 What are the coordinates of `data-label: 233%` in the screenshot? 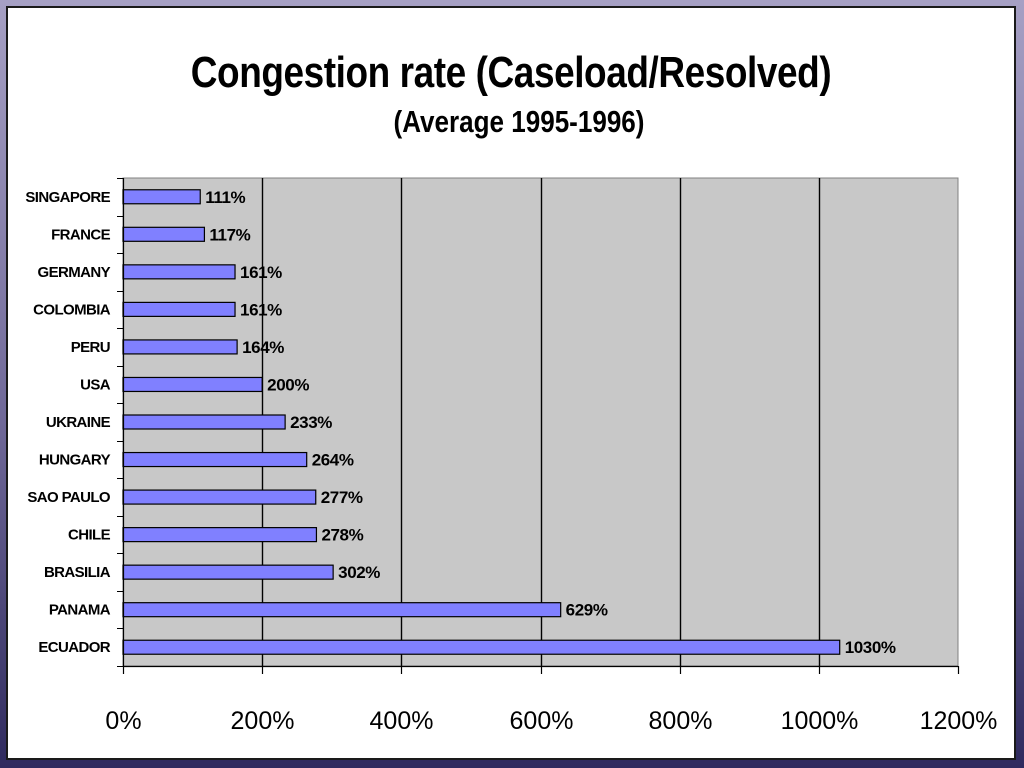 It's located at (311, 422).